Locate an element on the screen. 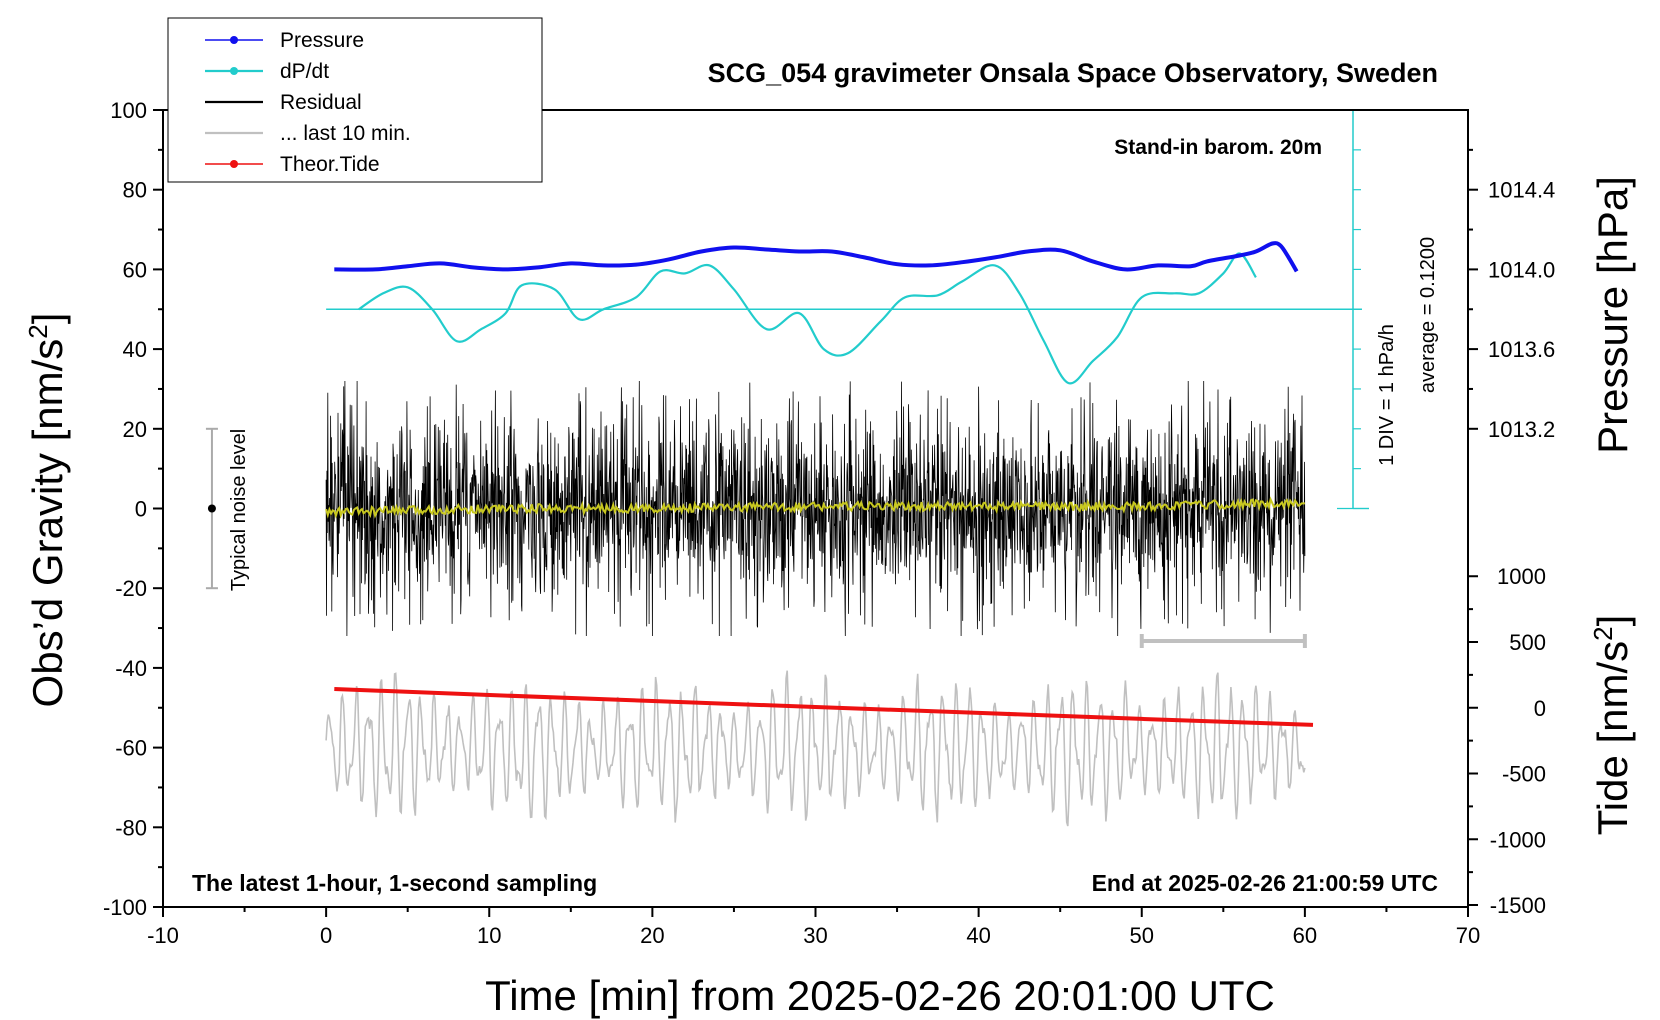 This screenshot has height=1020, width=1660. div-note: 1 DIV = 1 hPa/h is located at coordinates (1387, 395).